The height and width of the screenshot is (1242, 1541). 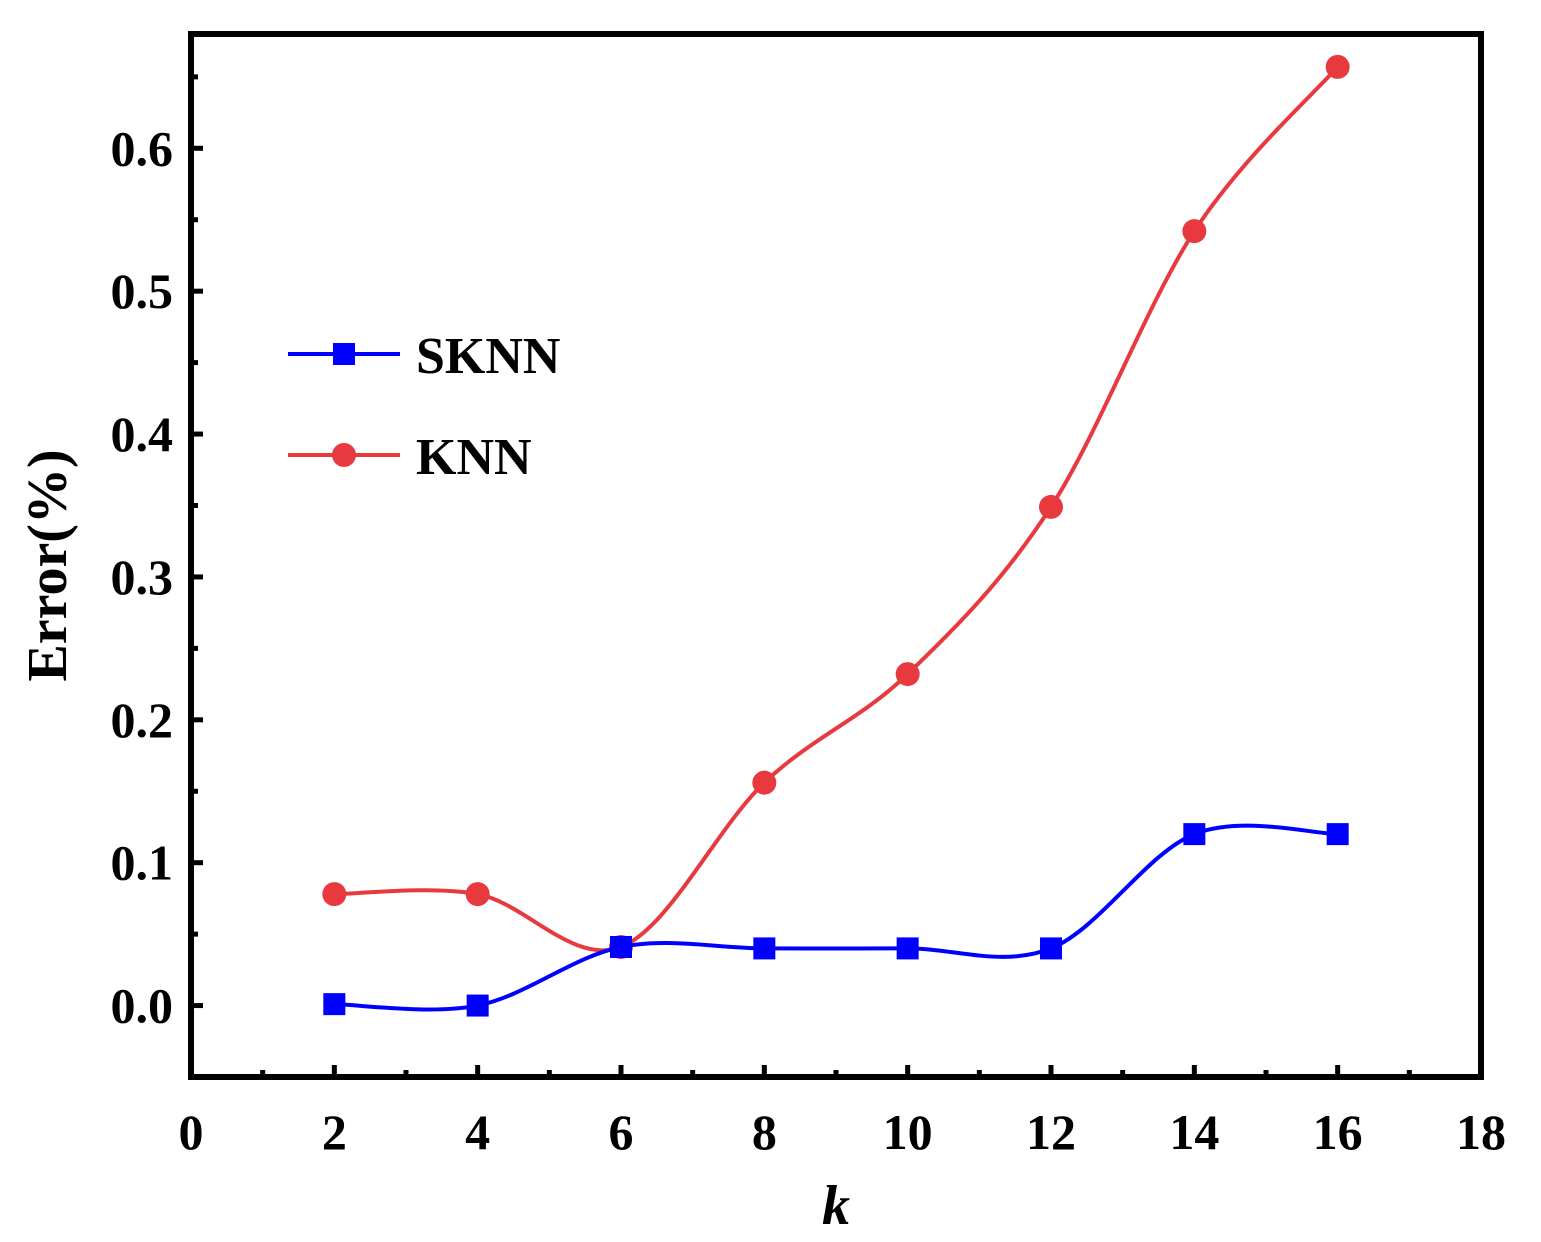 I want to click on series-sknn, so click(x=836, y=920).